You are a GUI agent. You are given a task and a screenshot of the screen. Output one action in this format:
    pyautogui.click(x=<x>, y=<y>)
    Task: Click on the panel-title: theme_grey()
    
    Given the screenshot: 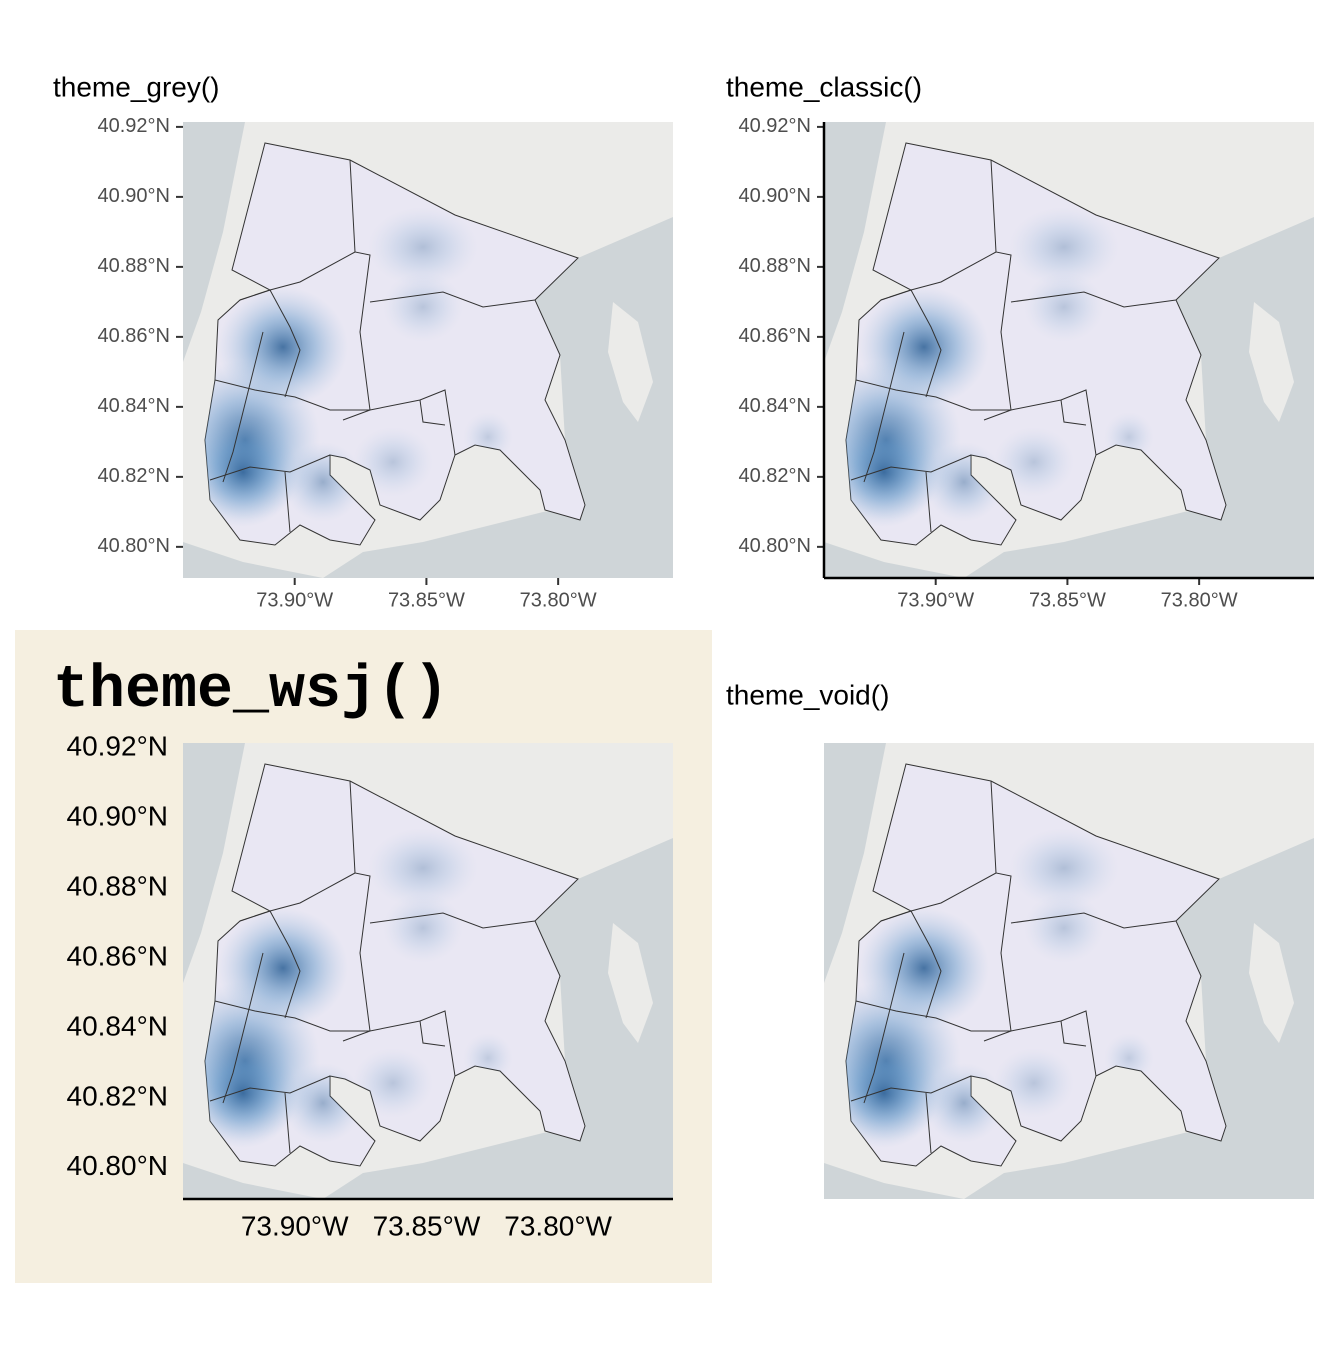 What is the action you would take?
    pyautogui.click(x=136, y=86)
    